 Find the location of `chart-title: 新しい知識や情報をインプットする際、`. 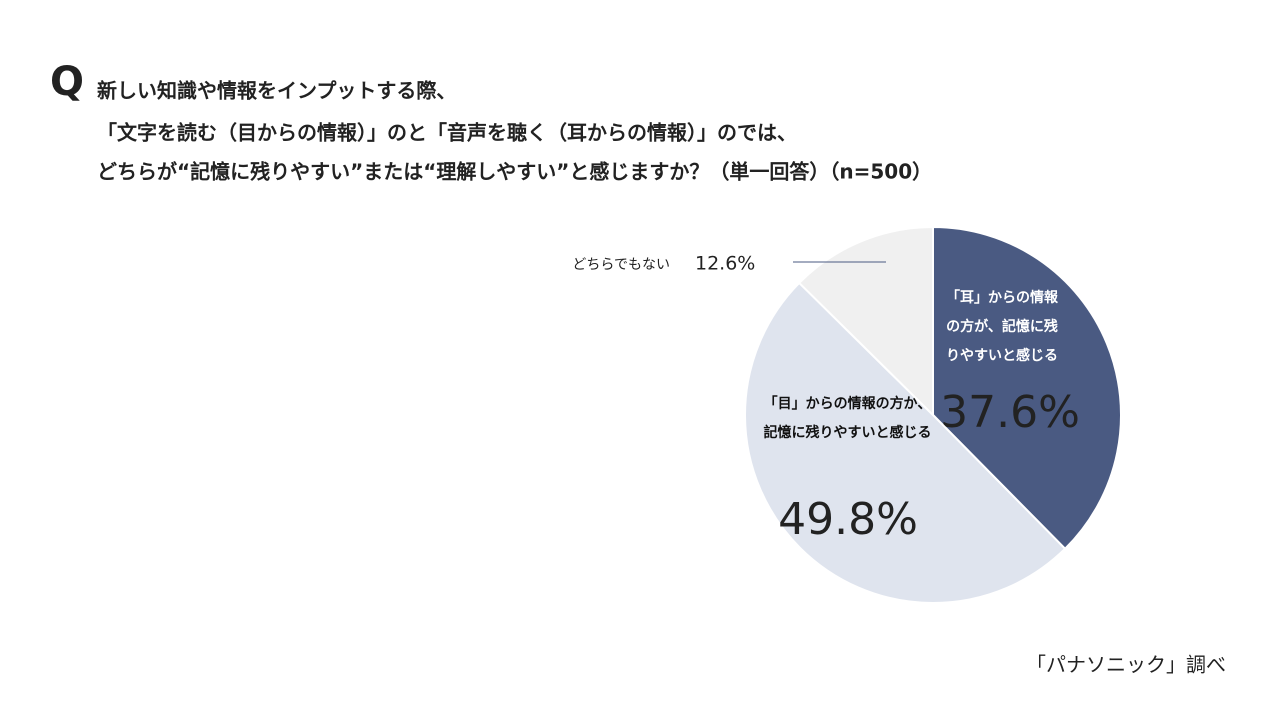

chart-title: 新しい知識や情報をインプットする際、 is located at coordinates (276, 91).